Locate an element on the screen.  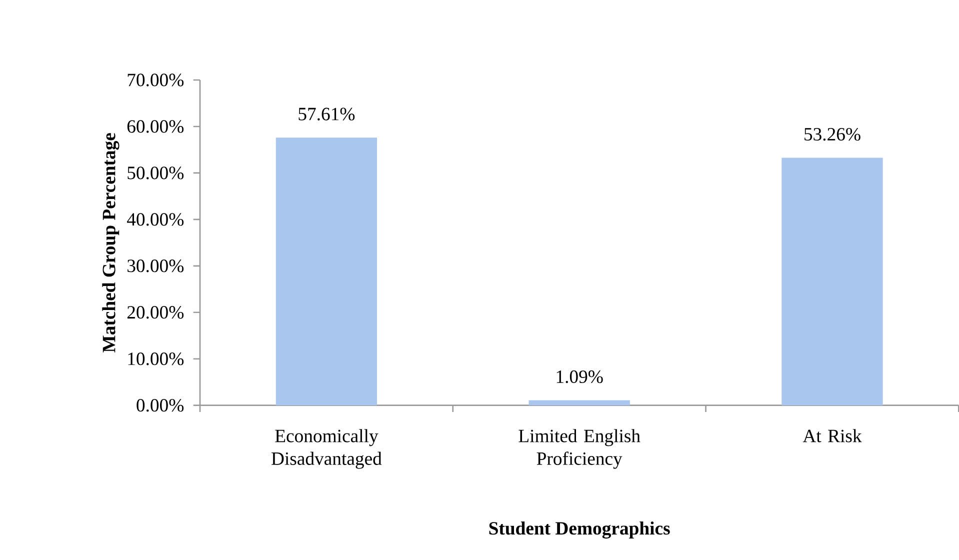
y-axis-title: Matched Group Percentage is located at coordinates (111, 242).